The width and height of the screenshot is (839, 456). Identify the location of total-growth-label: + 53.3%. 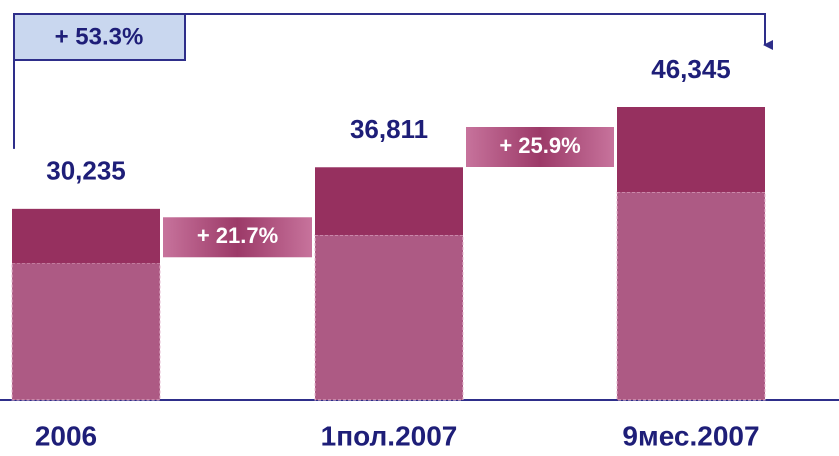
(99, 36).